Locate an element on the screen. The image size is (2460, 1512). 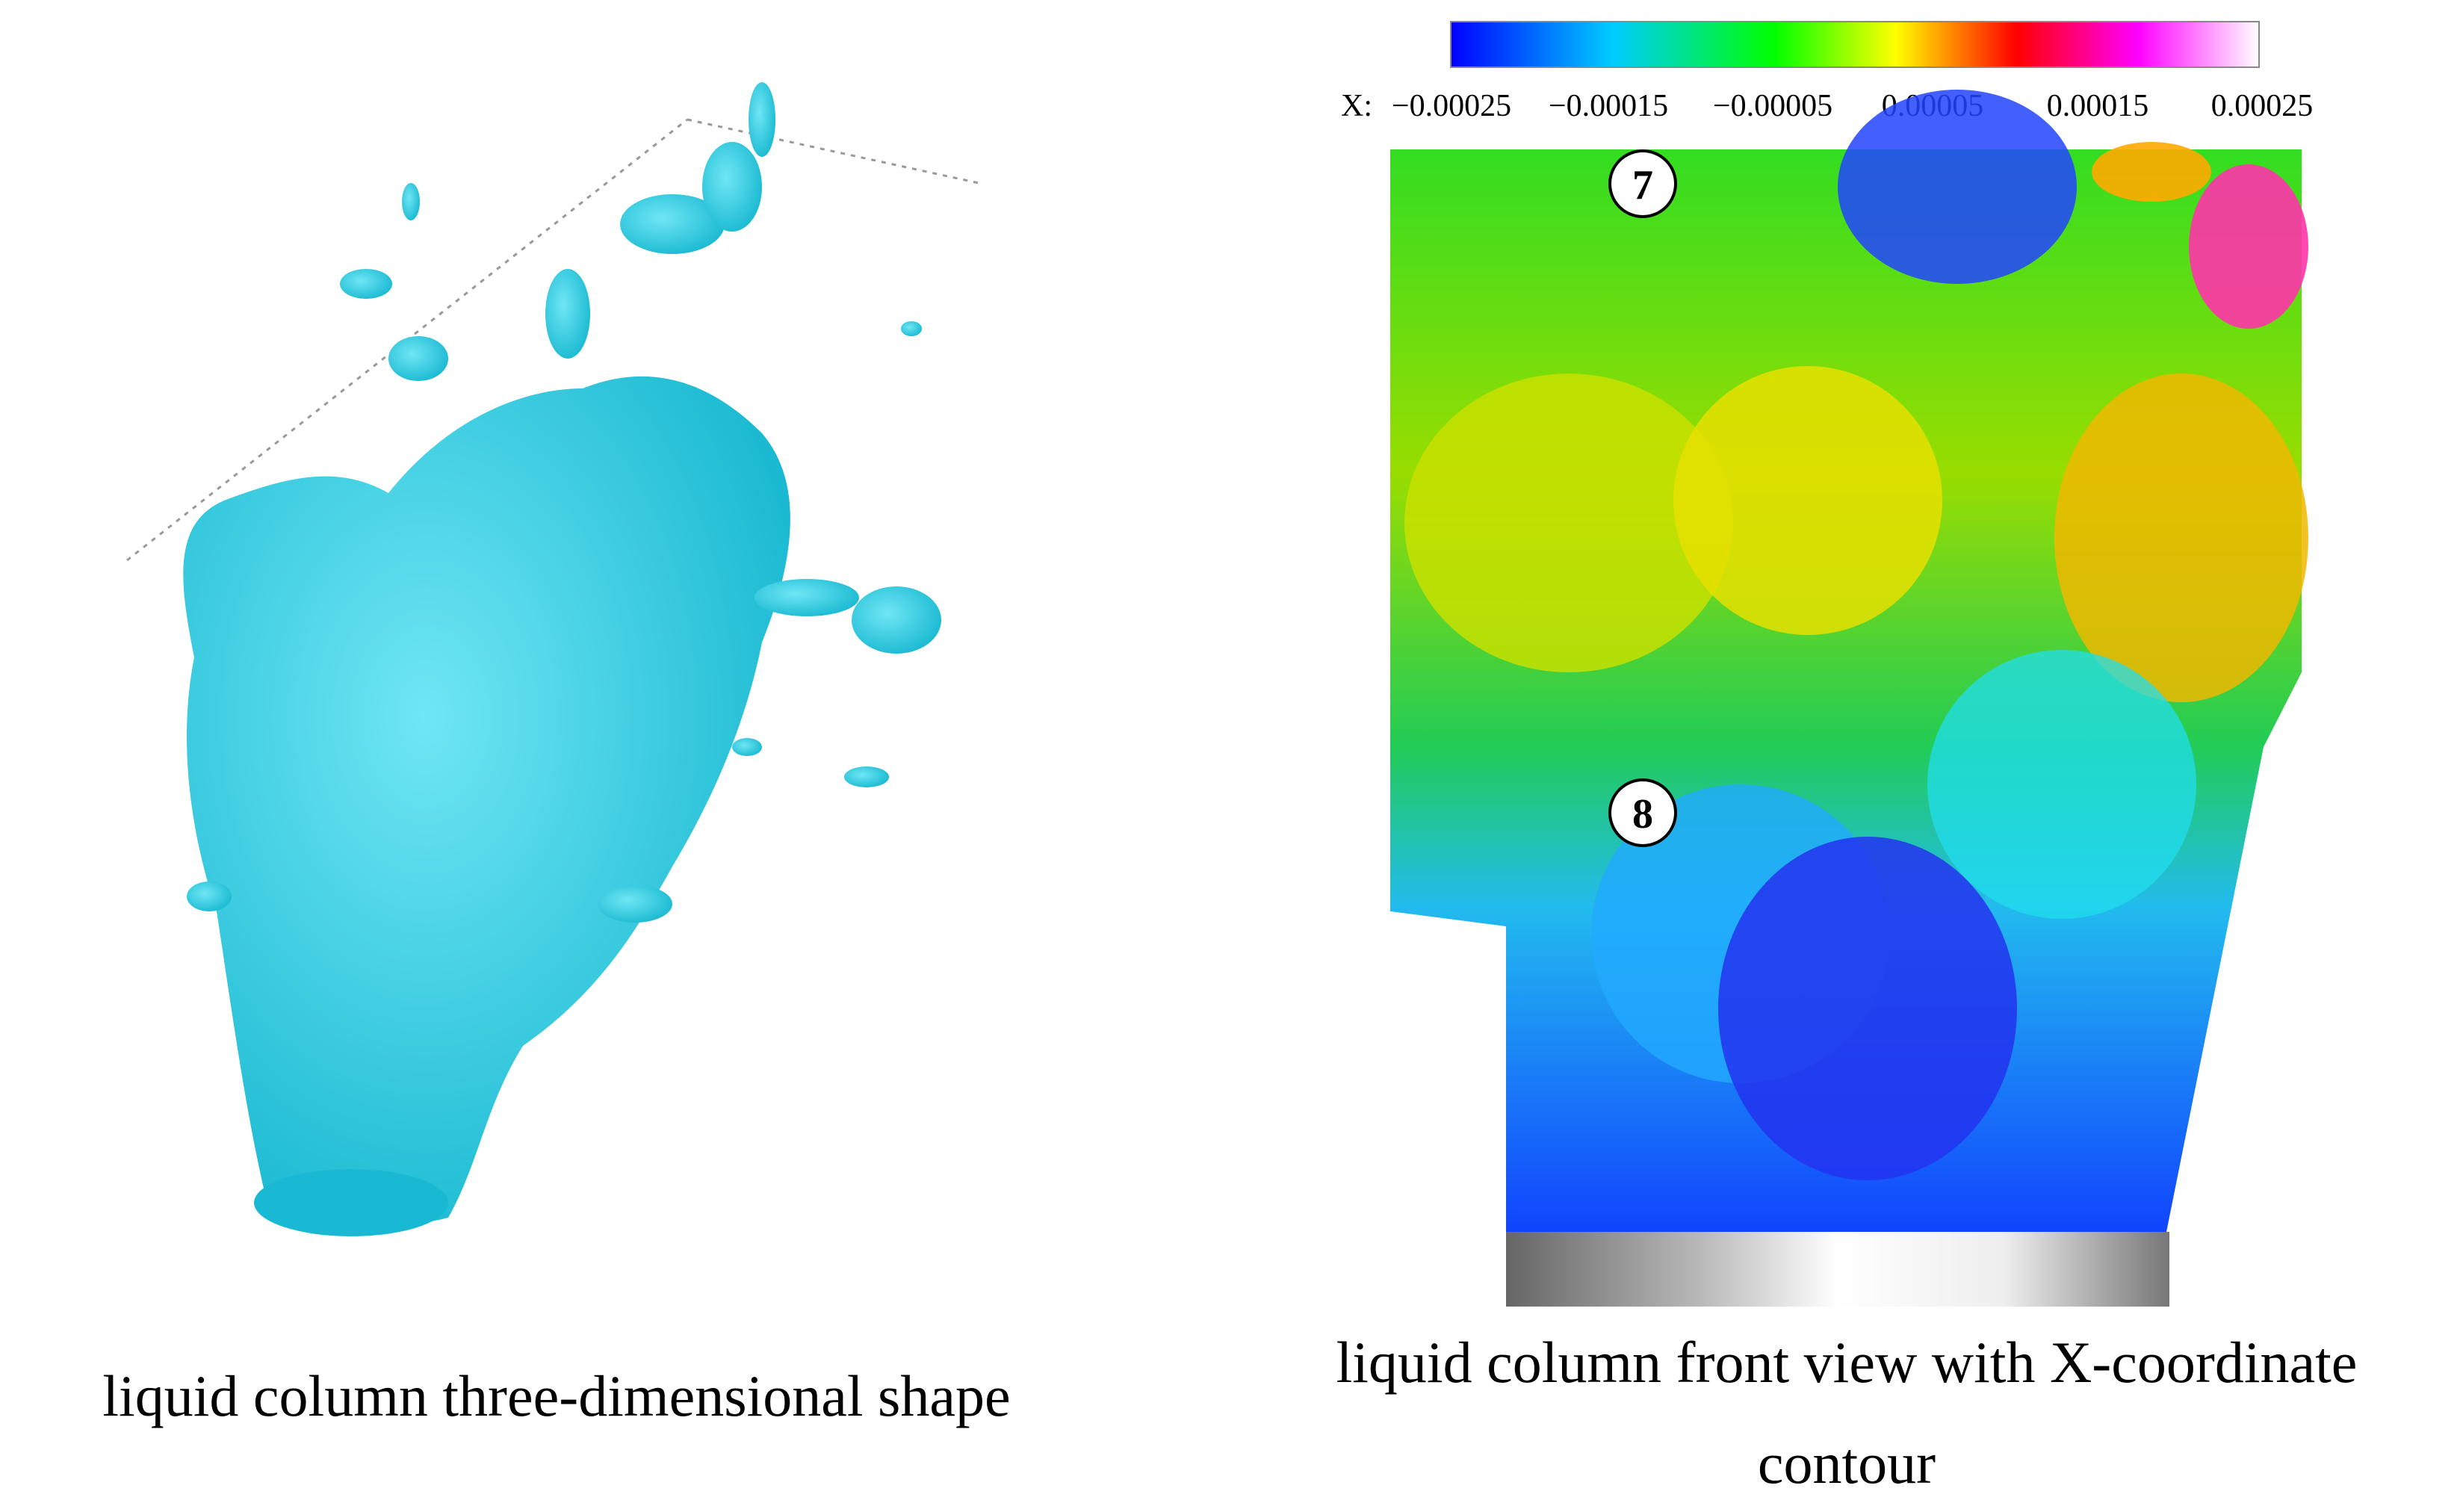
bounding-edge is located at coordinates (833, 151).